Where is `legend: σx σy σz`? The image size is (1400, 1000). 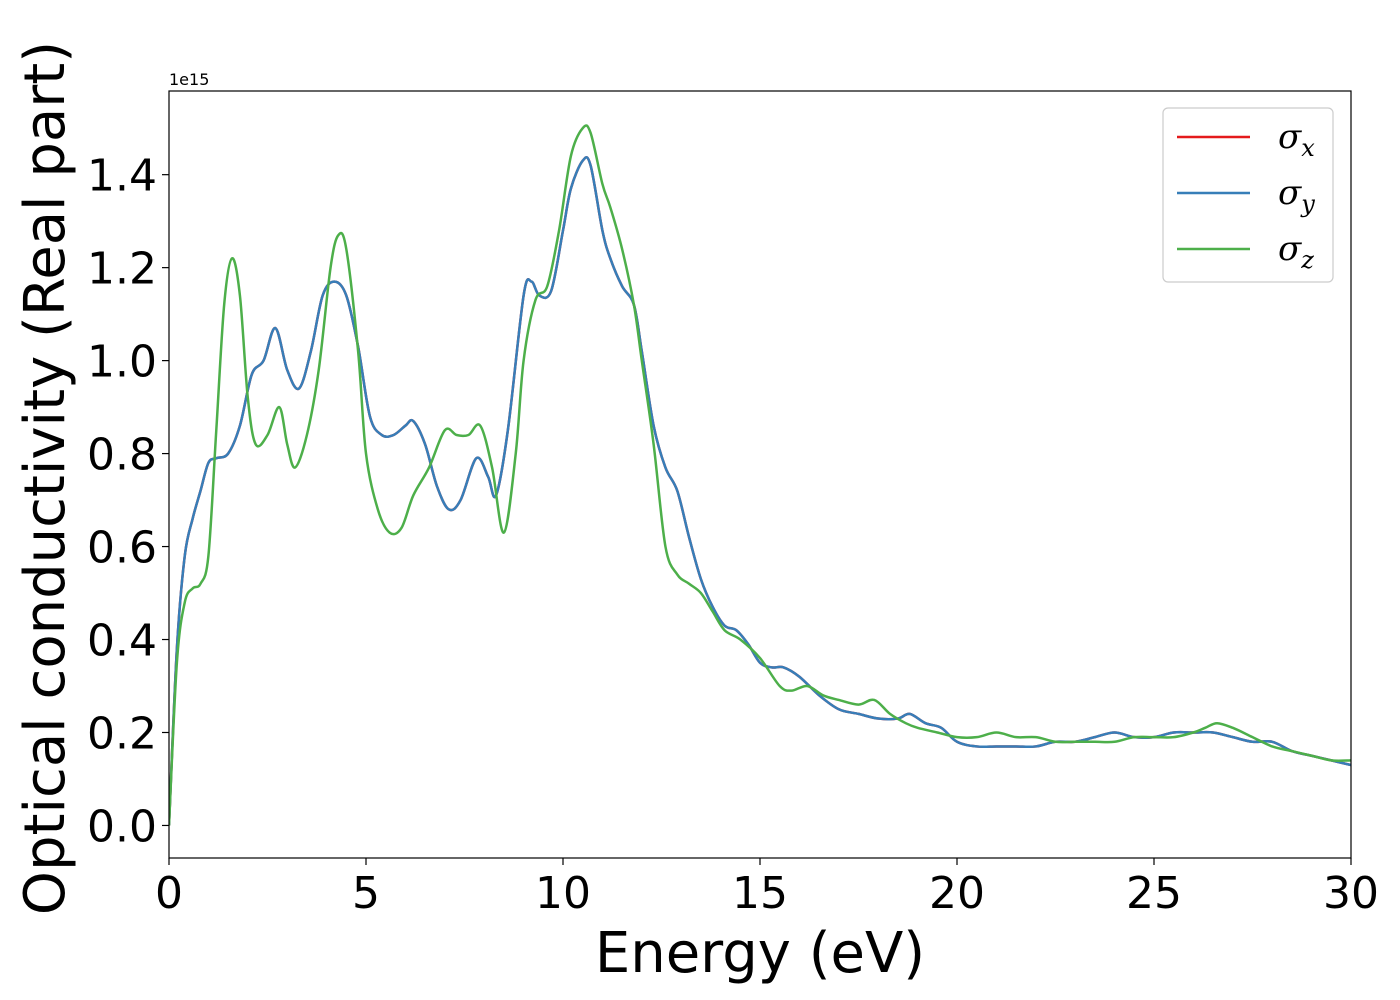
legend: σx σy σz is located at coordinates (1248, 195).